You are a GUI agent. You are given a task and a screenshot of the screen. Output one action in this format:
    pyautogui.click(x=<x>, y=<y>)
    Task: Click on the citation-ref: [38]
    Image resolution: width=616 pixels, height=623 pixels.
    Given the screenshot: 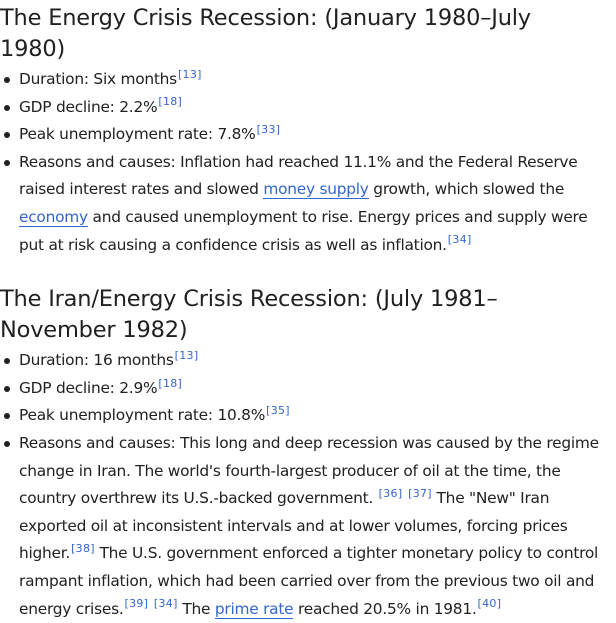 What is the action you would take?
    pyautogui.click(x=83, y=549)
    